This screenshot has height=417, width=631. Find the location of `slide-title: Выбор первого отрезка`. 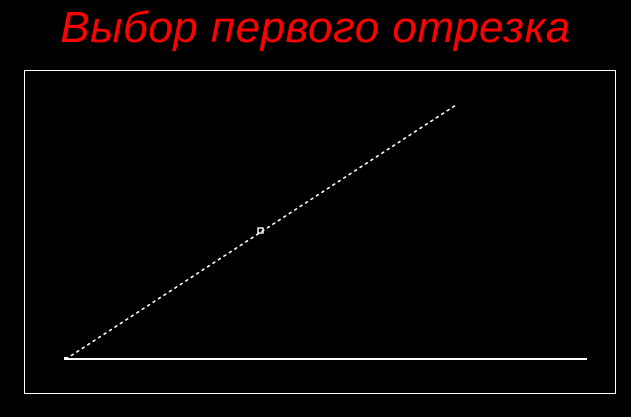

slide-title: Выбор первого отрезка is located at coordinates (315, 27).